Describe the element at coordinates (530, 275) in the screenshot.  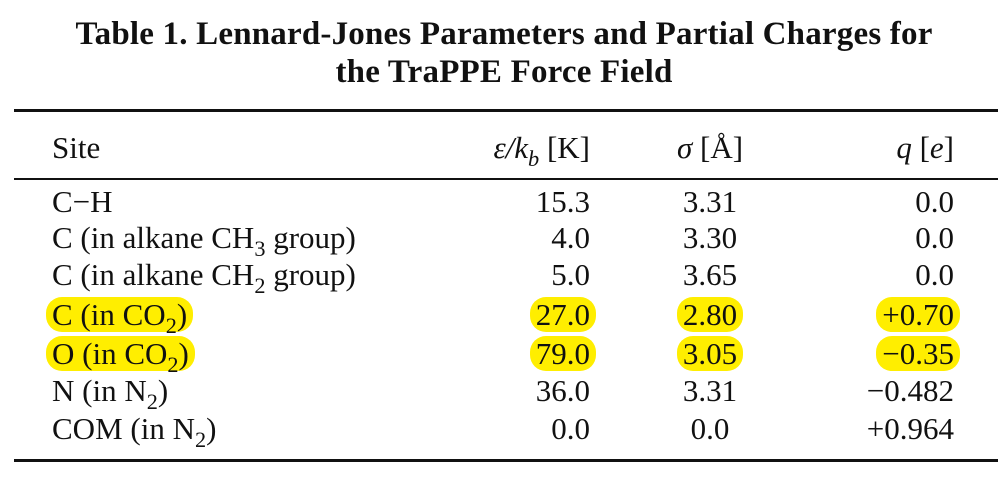
I see `epsilon-value-cell: 5.0` at that location.